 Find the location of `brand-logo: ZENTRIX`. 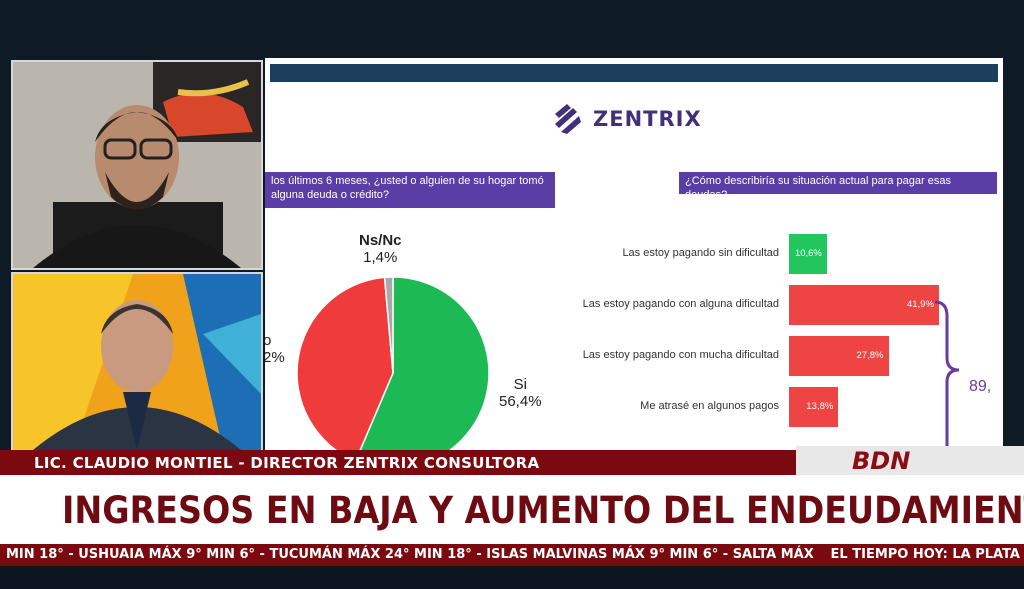

brand-logo: ZENTRIX is located at coordinates (626, 119).